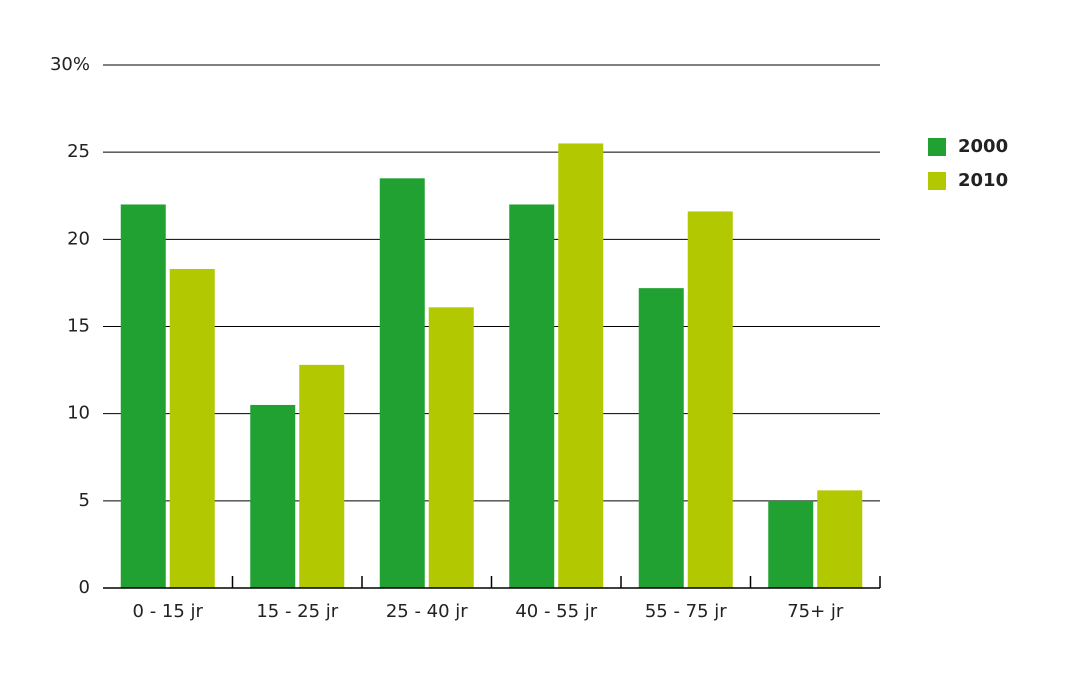 The image size is (1070, 678). I want to click on legend-label: 2010, so click(983, 180).